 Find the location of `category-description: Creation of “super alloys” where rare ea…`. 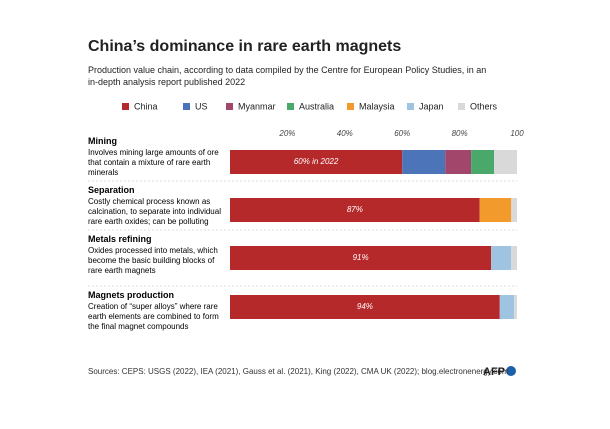

category-description: Creation of “super alloys” where rare ea… is located at coordinates (153, 316).